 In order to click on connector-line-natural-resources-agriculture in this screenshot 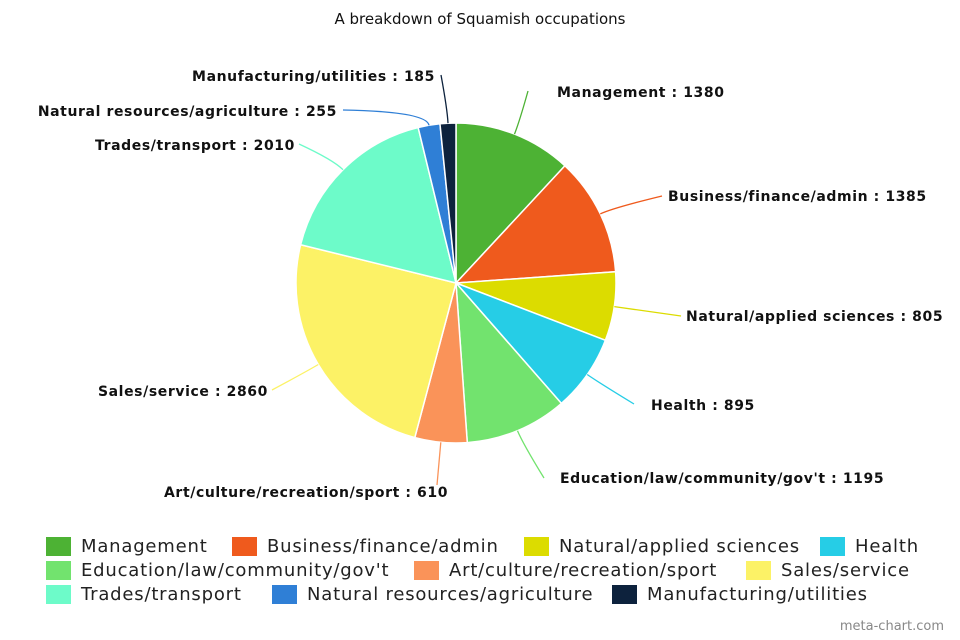, I will do `click(386, 117)`.